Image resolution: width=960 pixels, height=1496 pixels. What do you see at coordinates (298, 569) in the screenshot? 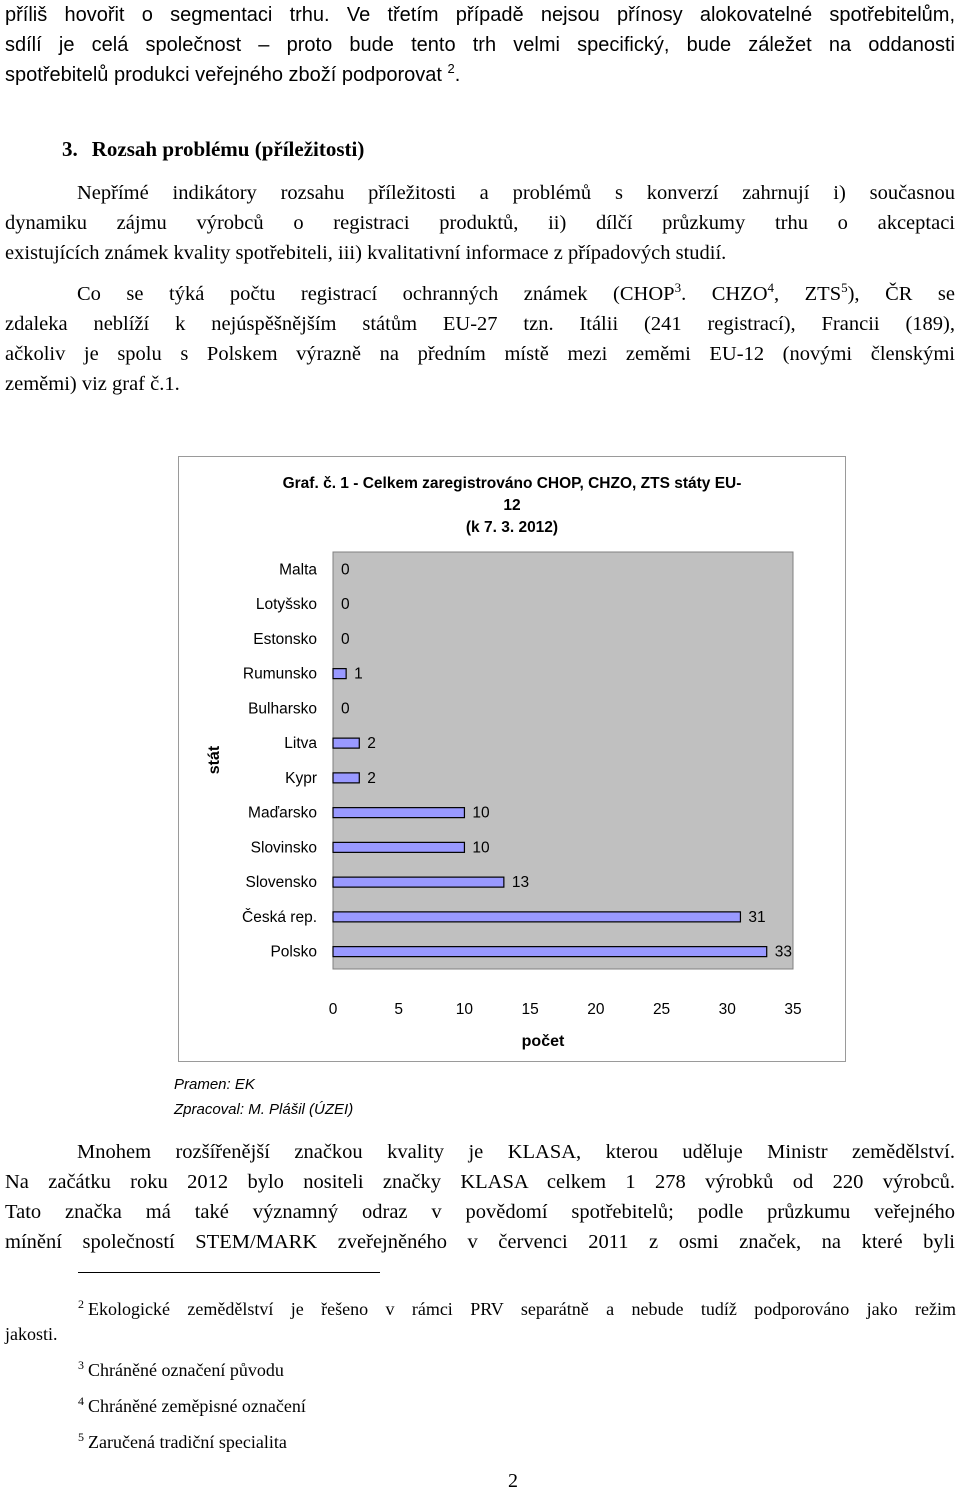
I see `category-label: Malta` at bounding box center [298, 569].